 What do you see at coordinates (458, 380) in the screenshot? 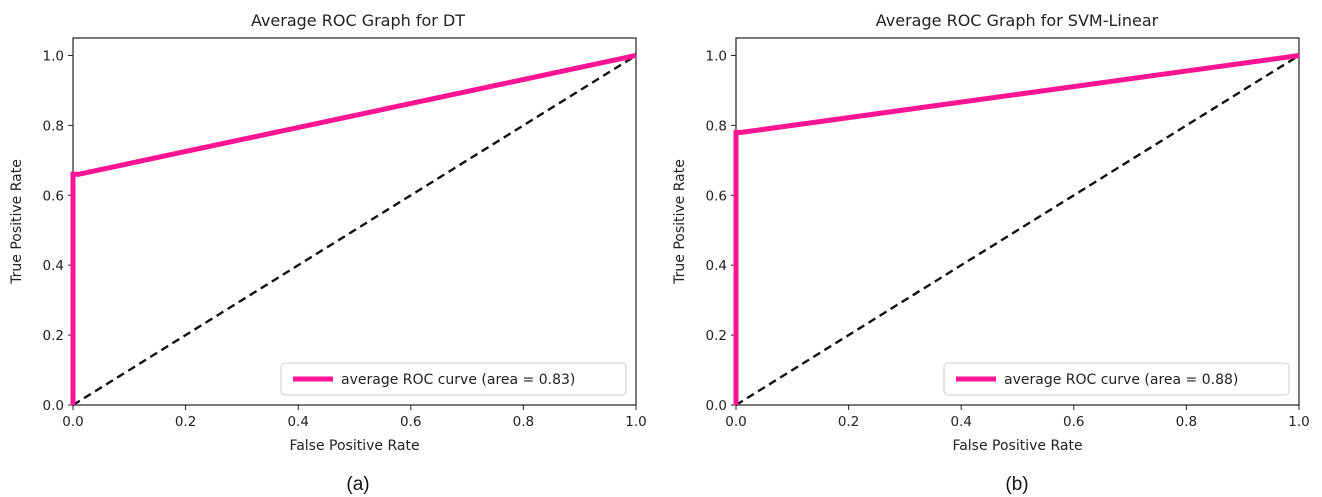
I see `legend-label: average ROC curve (area = 0.83)` at bounding box center [458, 380].